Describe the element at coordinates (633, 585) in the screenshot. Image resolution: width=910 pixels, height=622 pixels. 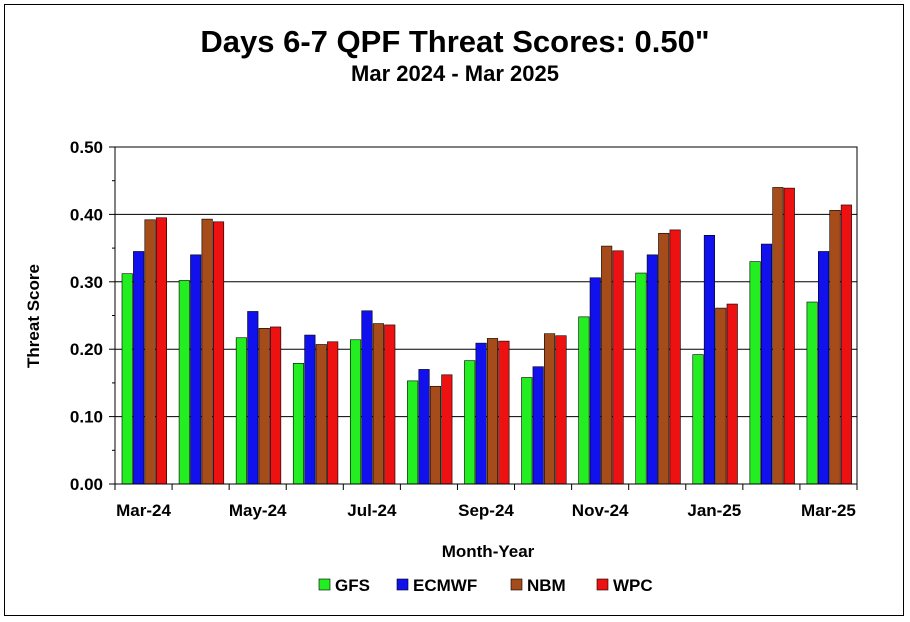
I see `legend-label-wpc: WPC` at that location.